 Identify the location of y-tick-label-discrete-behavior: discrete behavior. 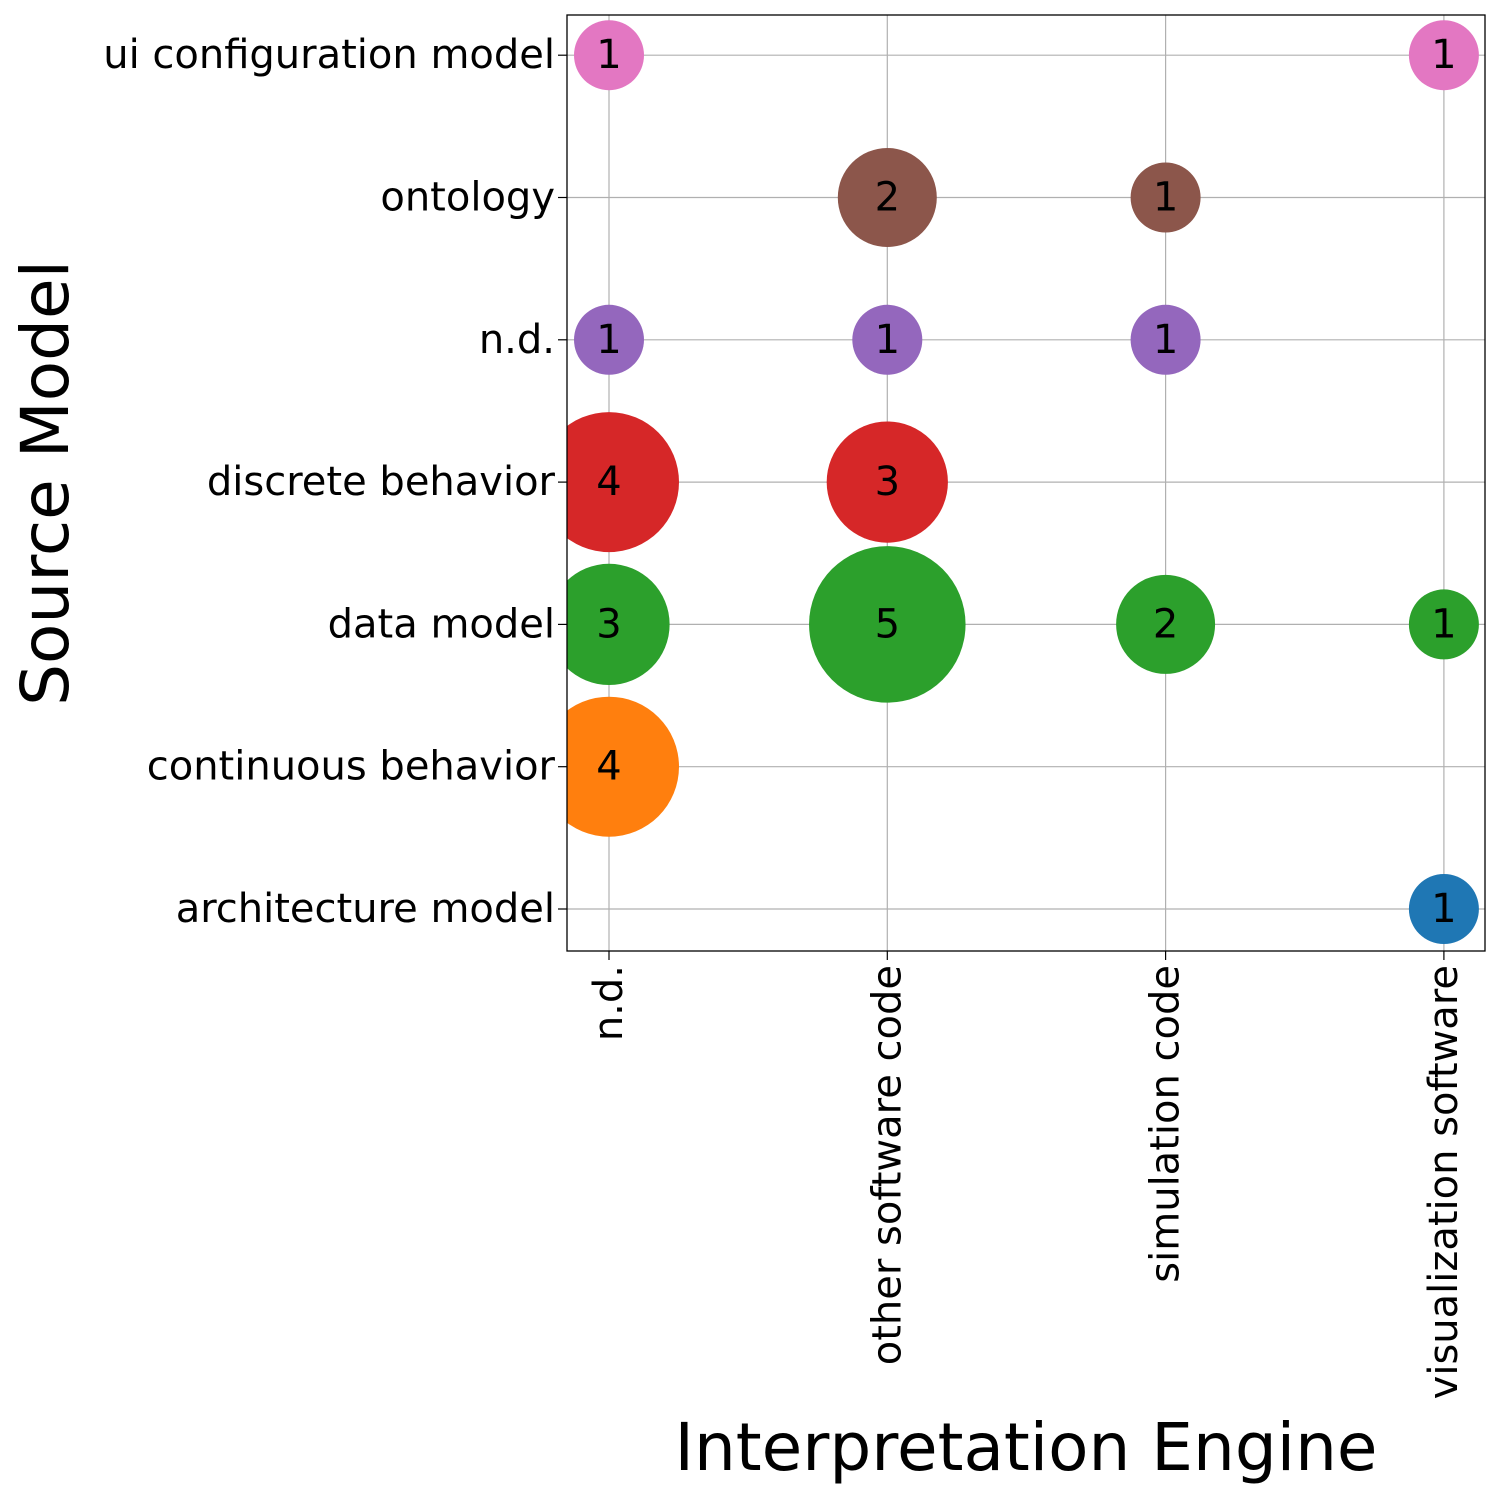
(381, 482).